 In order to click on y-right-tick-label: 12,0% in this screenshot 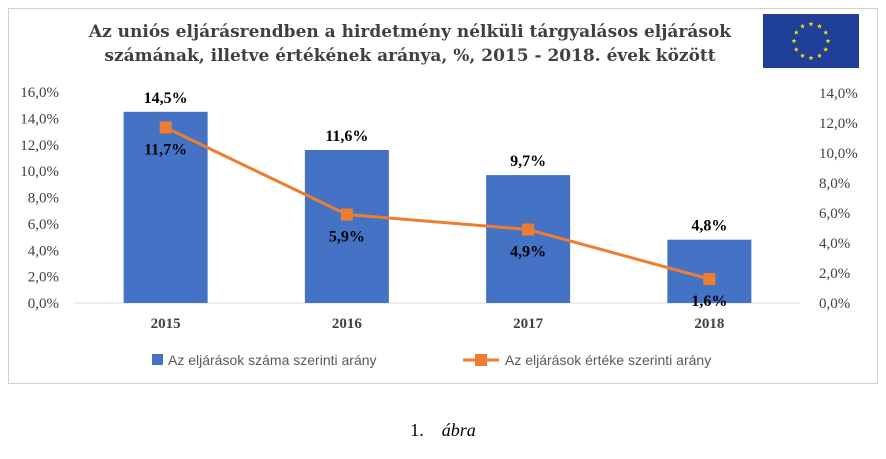, I will do `click(838, 124)`.